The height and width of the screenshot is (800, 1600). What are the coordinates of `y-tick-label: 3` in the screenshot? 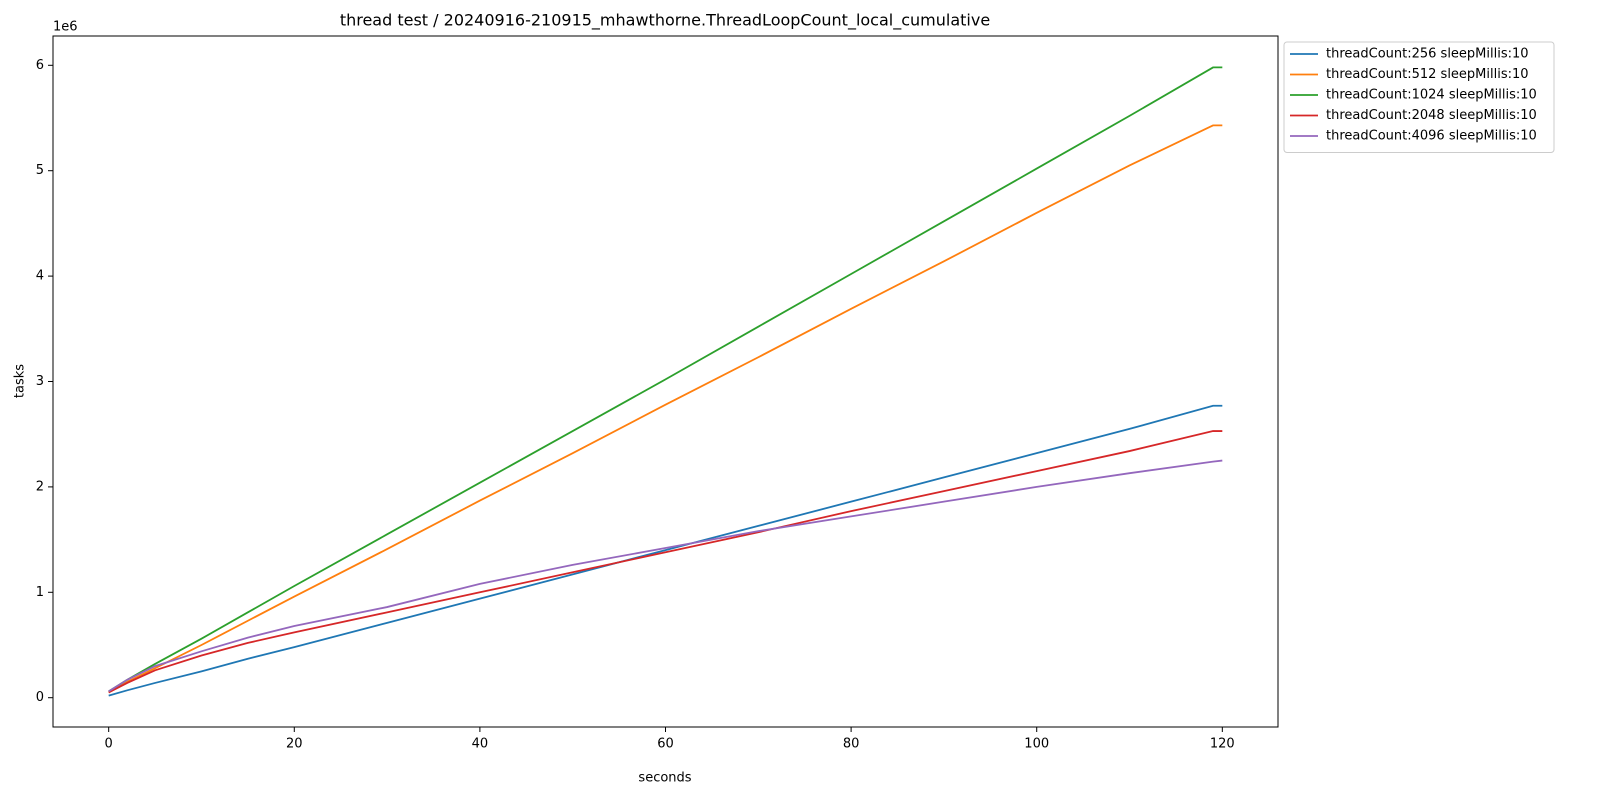 It's located at (40, 381).